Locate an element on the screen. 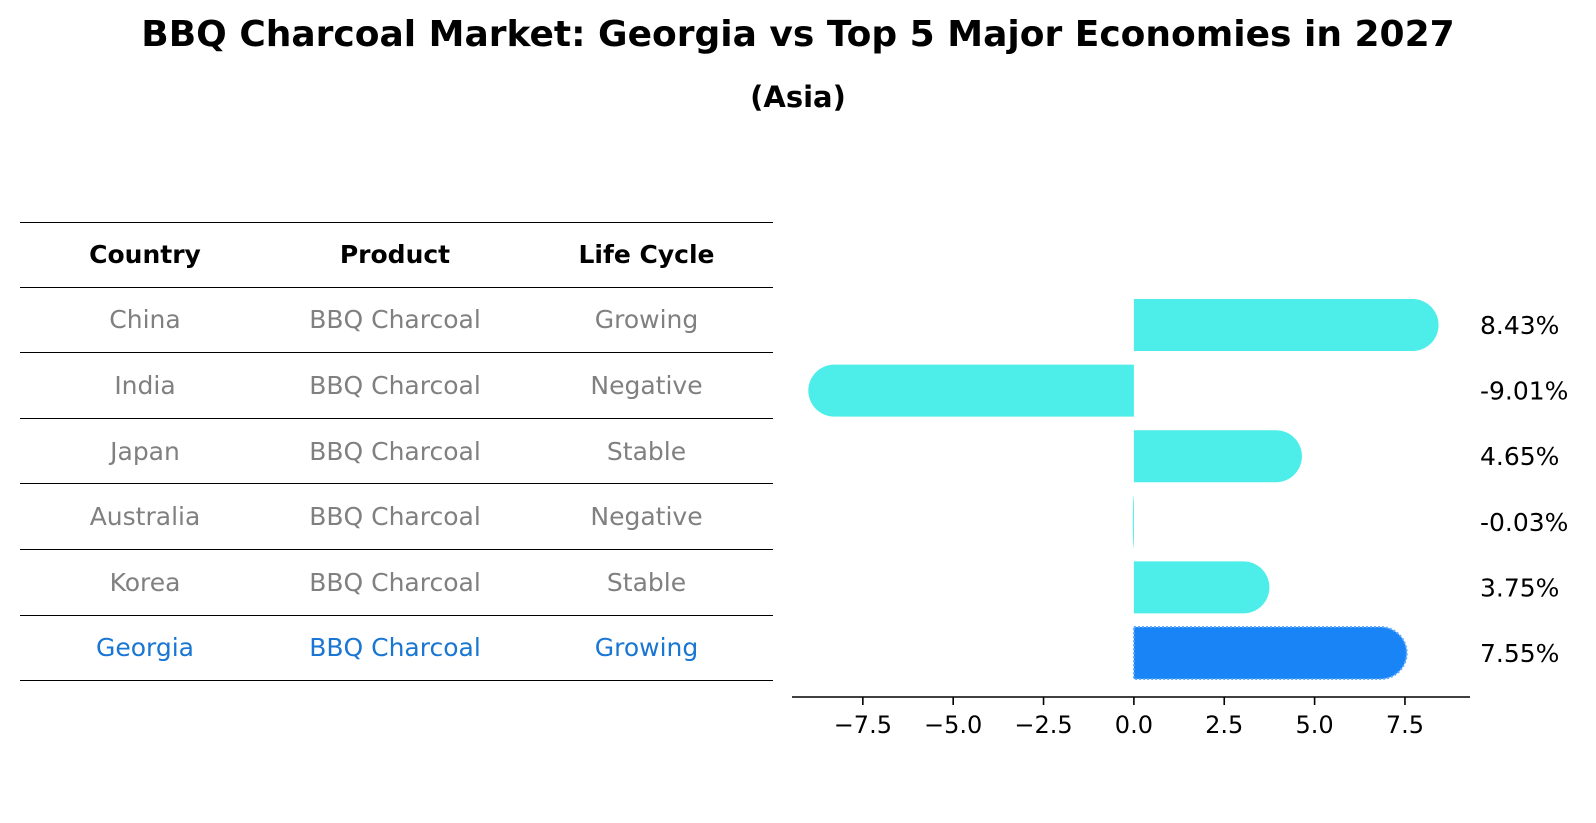 This screenshot has height=823, width=1596. table-row: Korea BBQ Charcoal Stable is located at coordinates (396, 583).